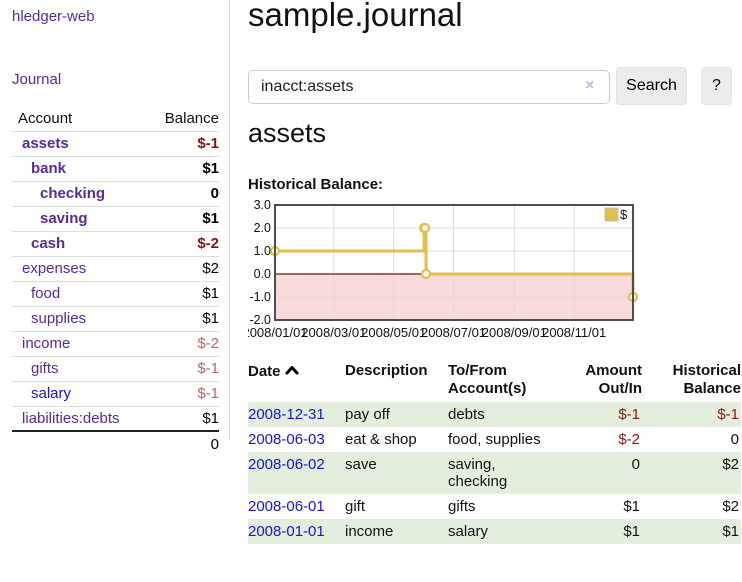  Describe the element at coordinates (629, 414) in the screenshot. I see `transaction-amount: $-1` at that location.